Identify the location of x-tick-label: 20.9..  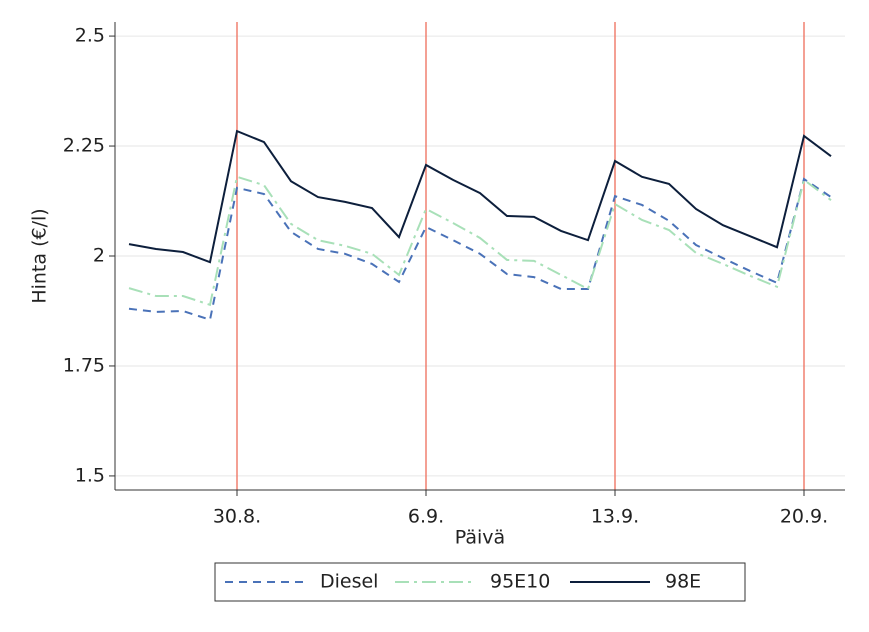
(804, 517).